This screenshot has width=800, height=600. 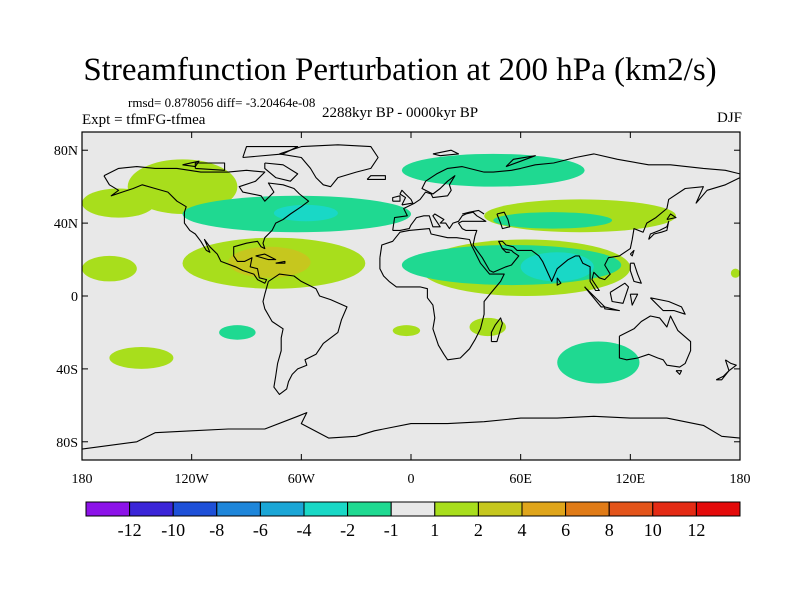 I want to click on coastline-eurasia, so click(x=566, y=222).